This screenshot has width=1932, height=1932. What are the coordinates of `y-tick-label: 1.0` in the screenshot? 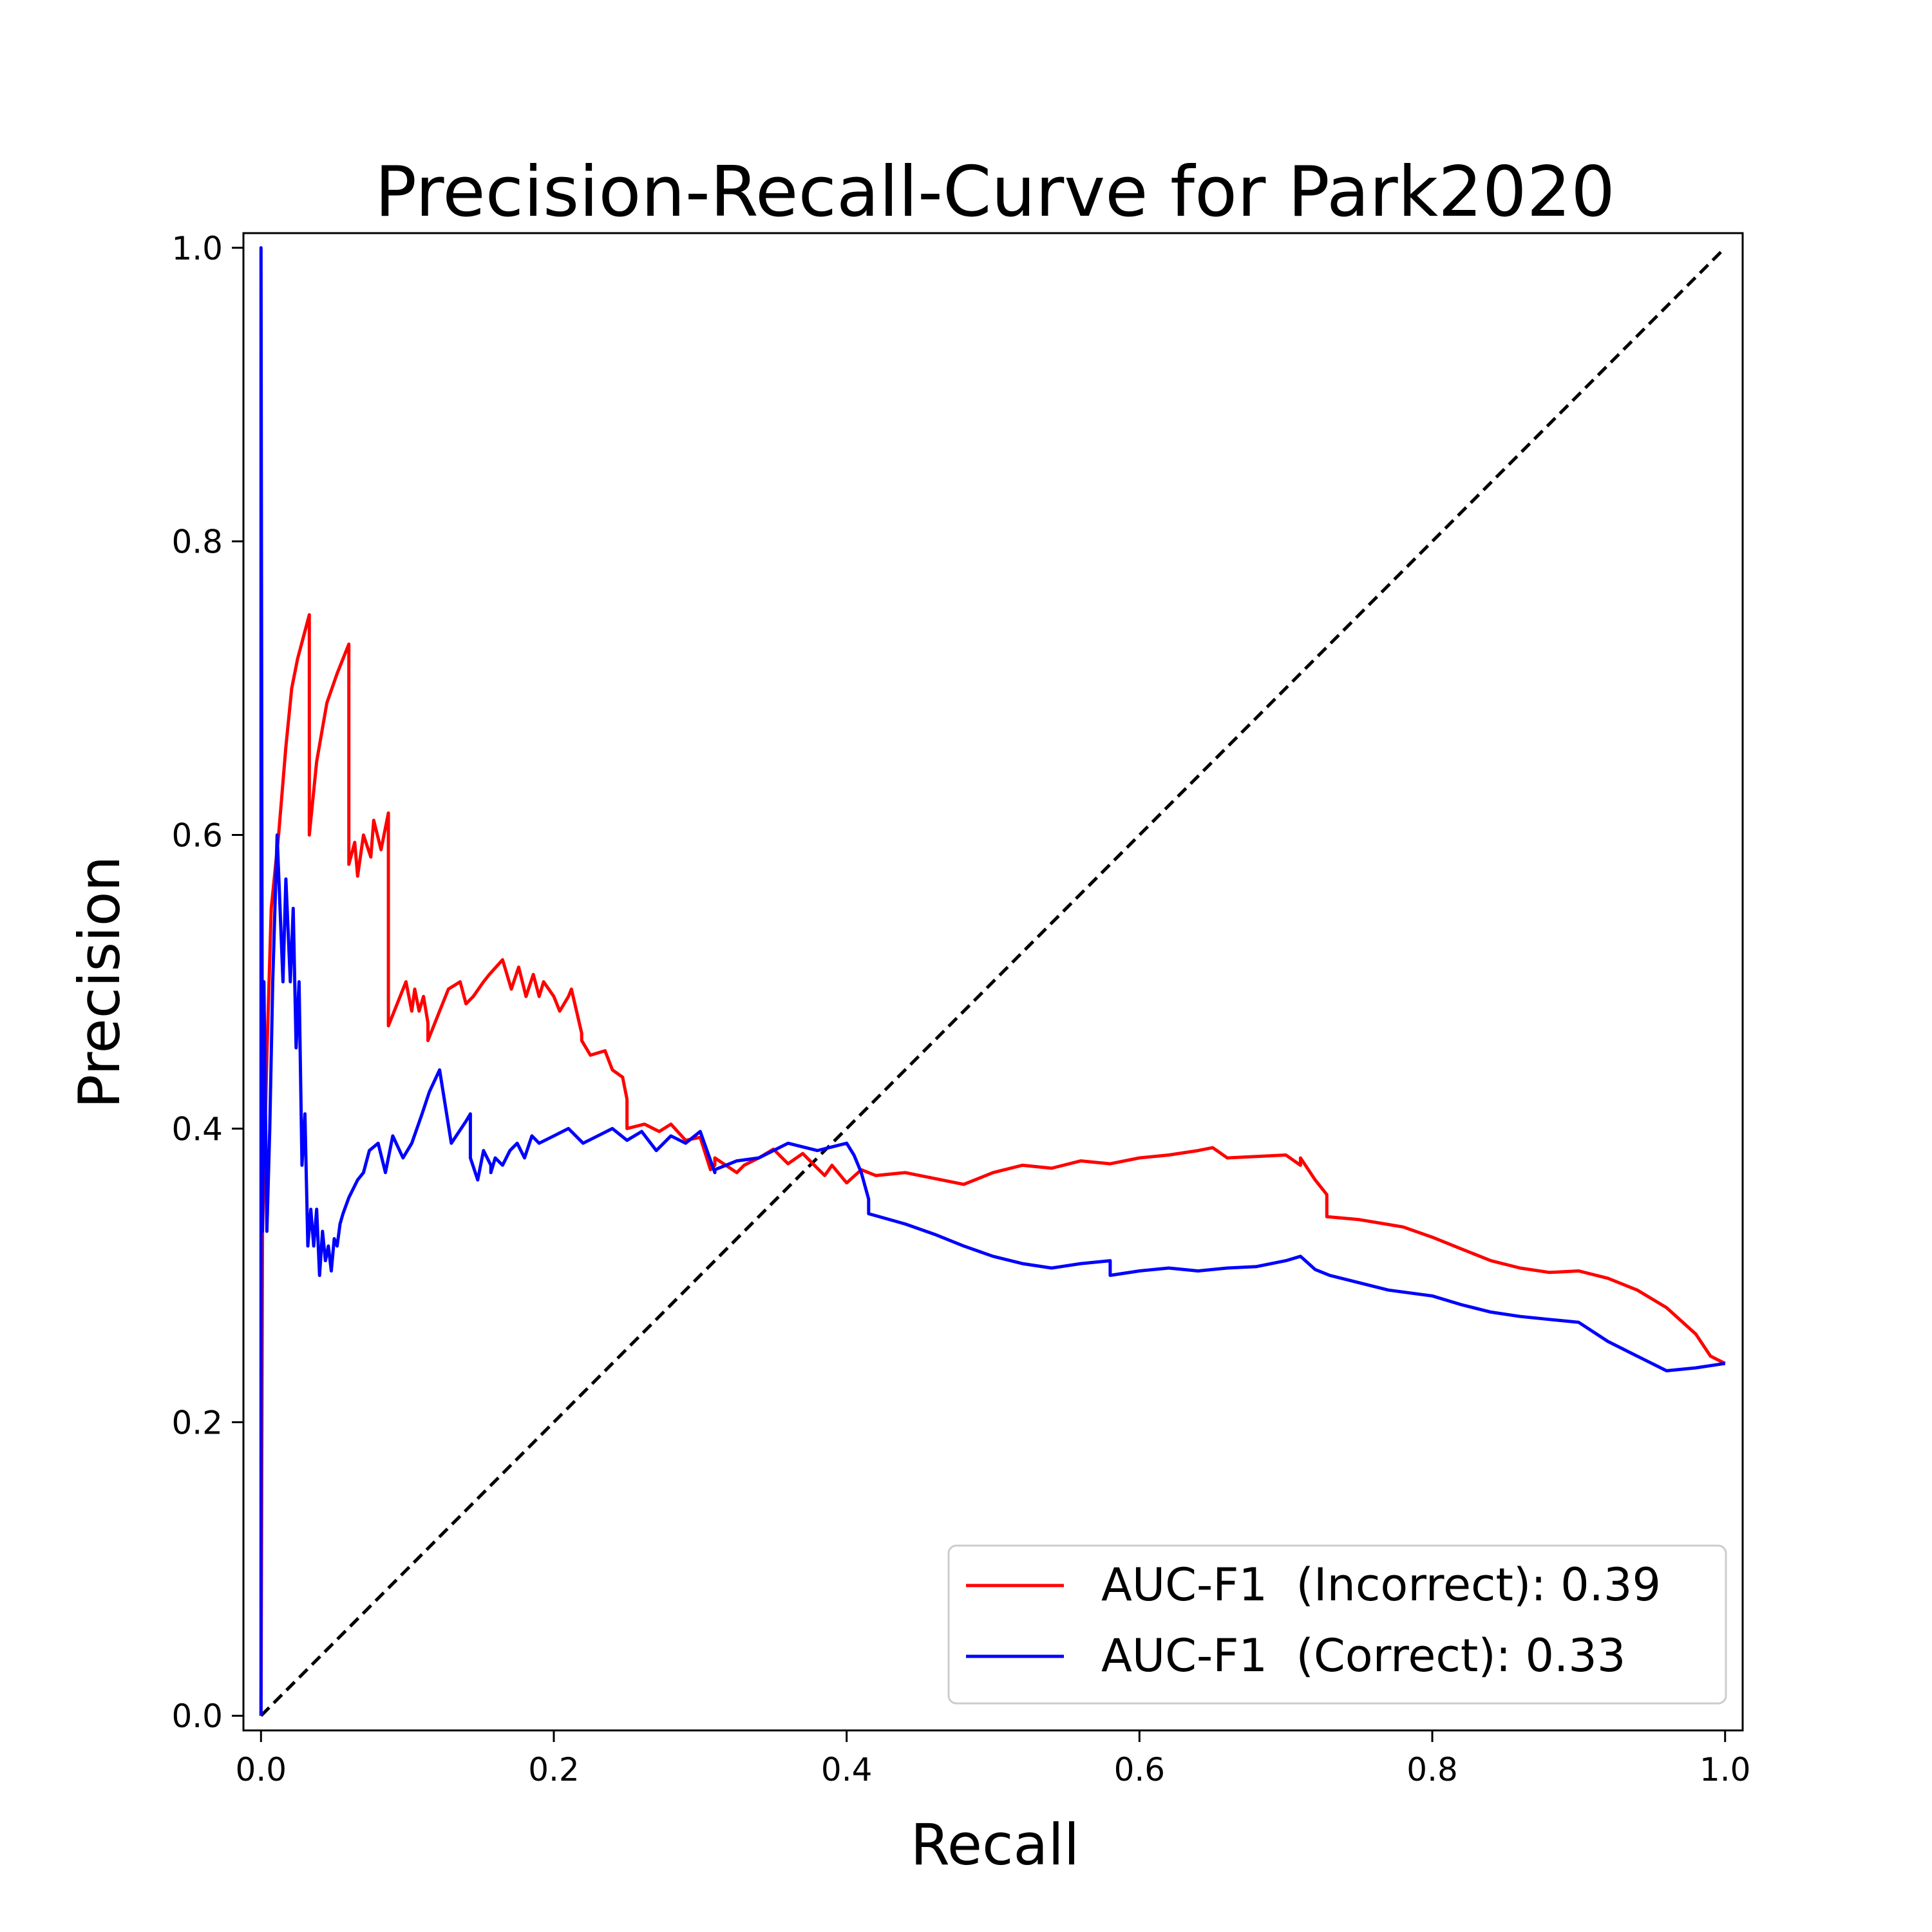 It's located at (197, 248).